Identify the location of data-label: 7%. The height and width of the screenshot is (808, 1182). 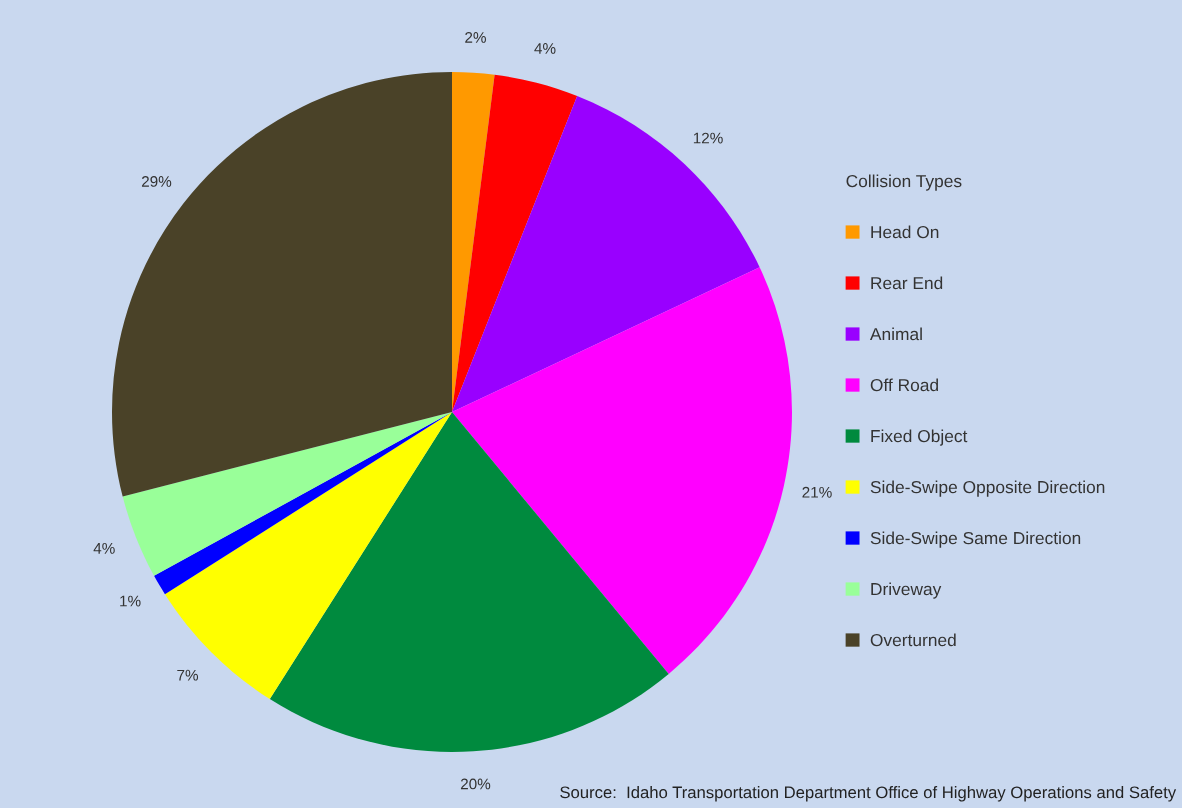
(188, 675).